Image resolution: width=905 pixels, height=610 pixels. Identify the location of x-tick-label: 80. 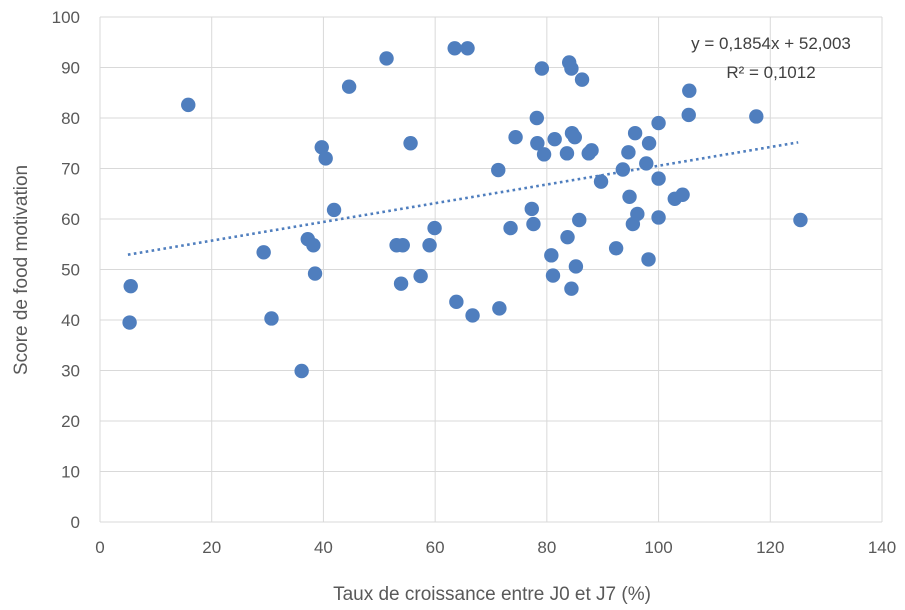
(546, 547).